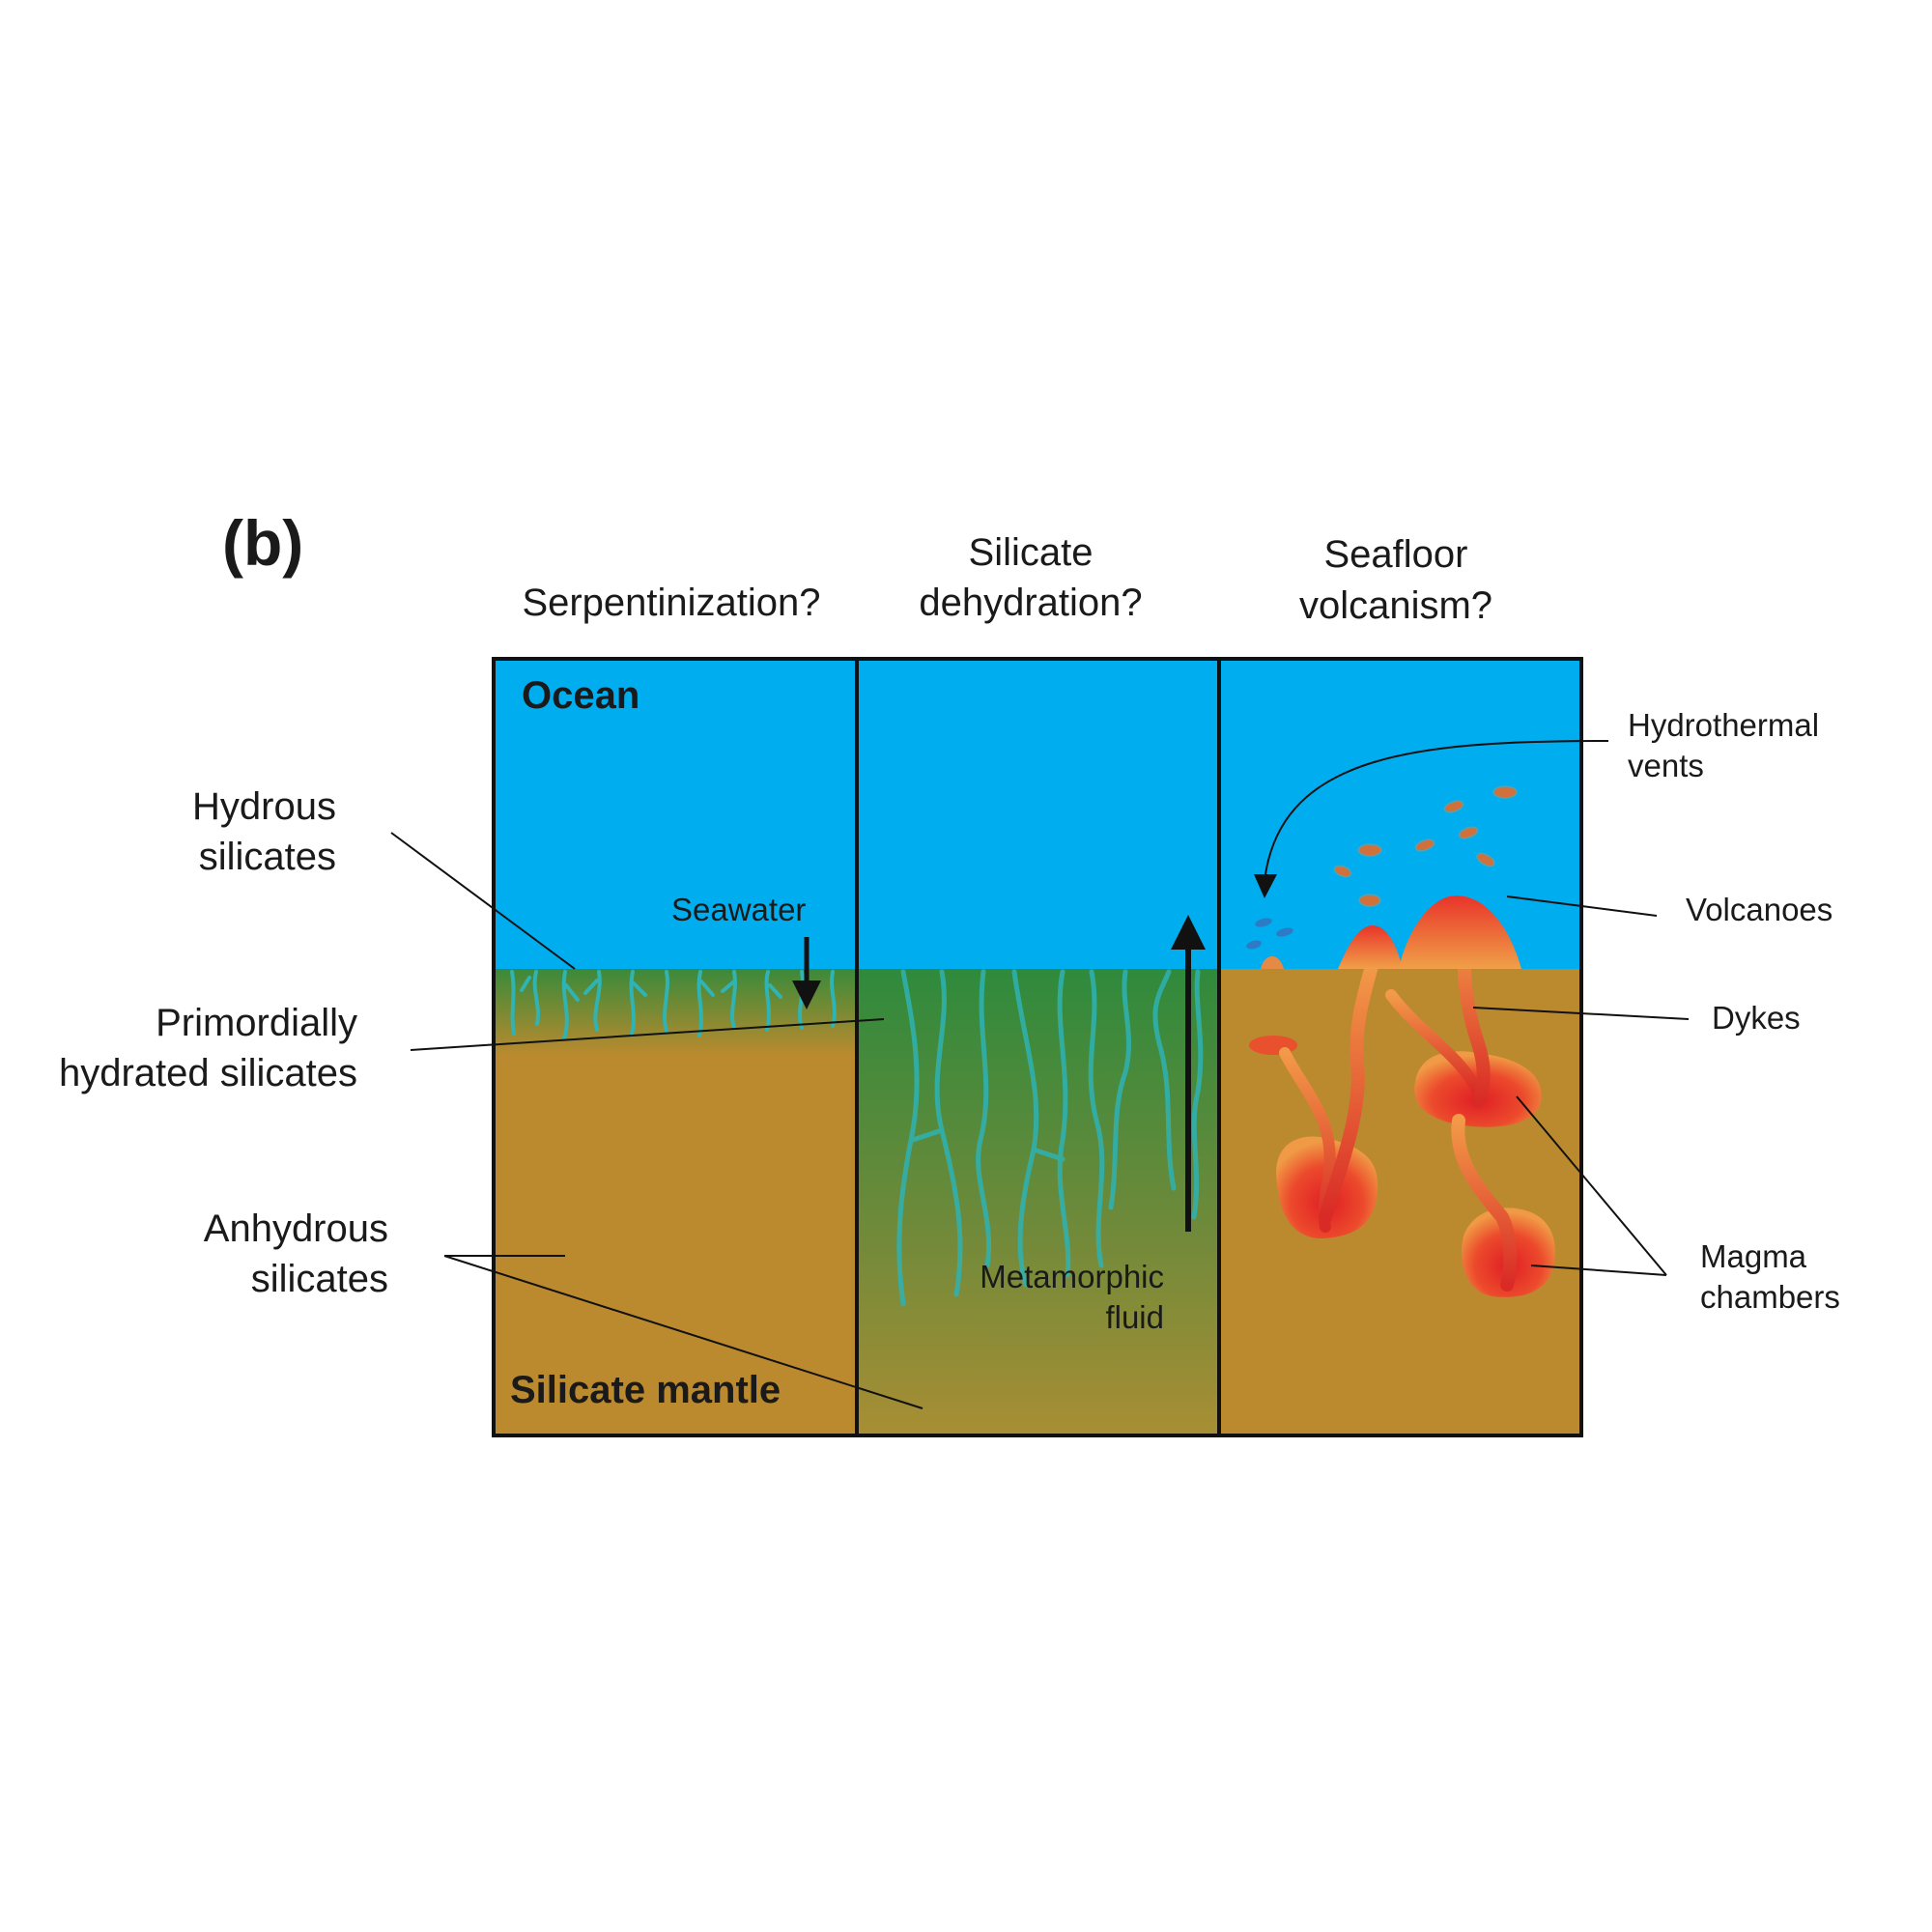 The image size is (1932, 1932). Describe the element at coordinates (1265, 886) in the screenshot. I see `vent-leader-arrowhead` at that location.